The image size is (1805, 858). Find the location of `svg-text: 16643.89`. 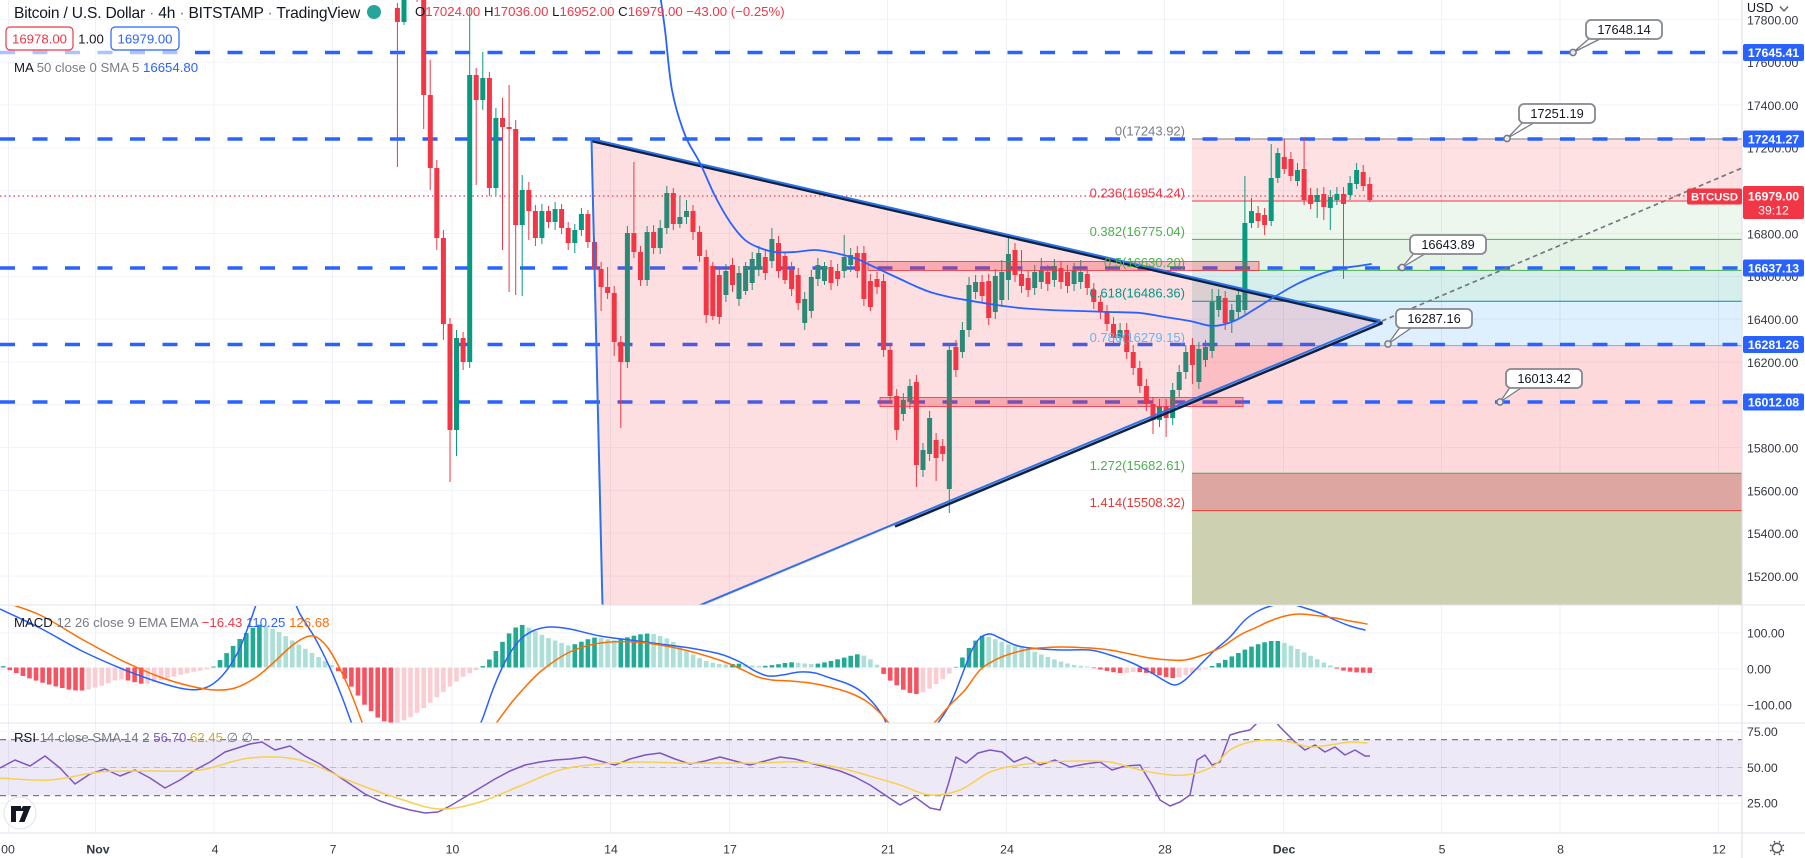

svg-text: 16643.89 is located at coordinates (1447, 244).